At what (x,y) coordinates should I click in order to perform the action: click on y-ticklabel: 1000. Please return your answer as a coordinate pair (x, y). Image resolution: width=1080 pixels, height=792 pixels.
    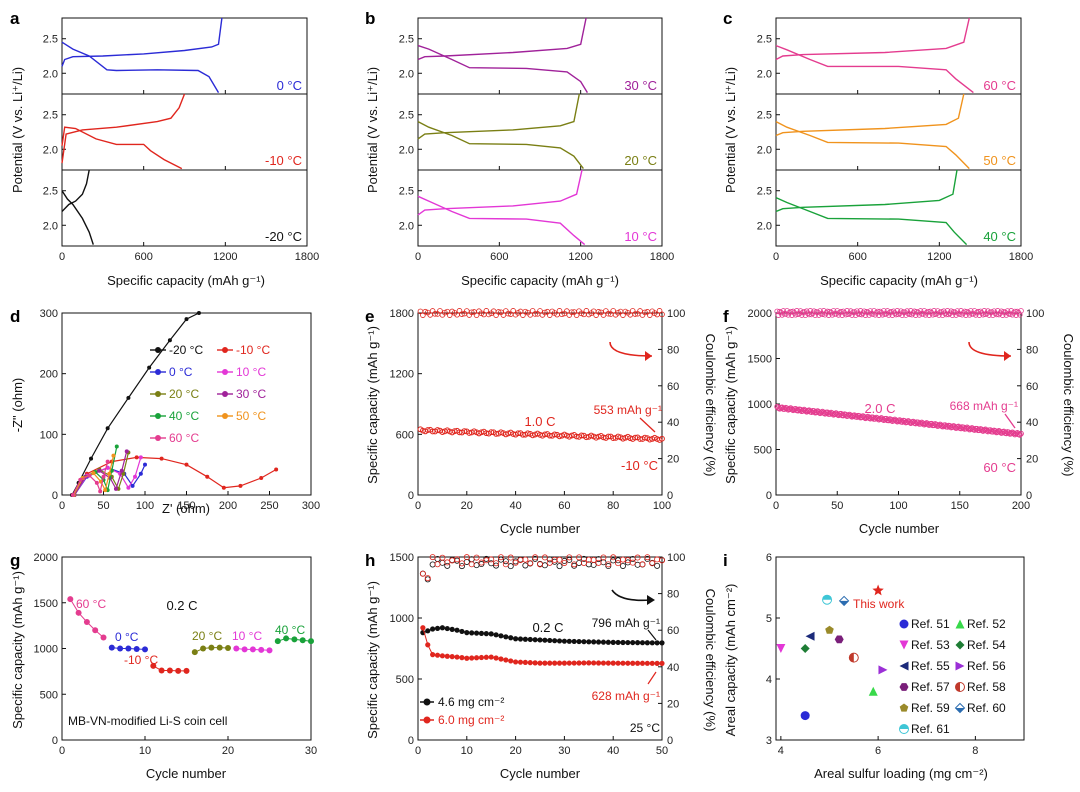
    Looking at the image, I should click on (46, 650).